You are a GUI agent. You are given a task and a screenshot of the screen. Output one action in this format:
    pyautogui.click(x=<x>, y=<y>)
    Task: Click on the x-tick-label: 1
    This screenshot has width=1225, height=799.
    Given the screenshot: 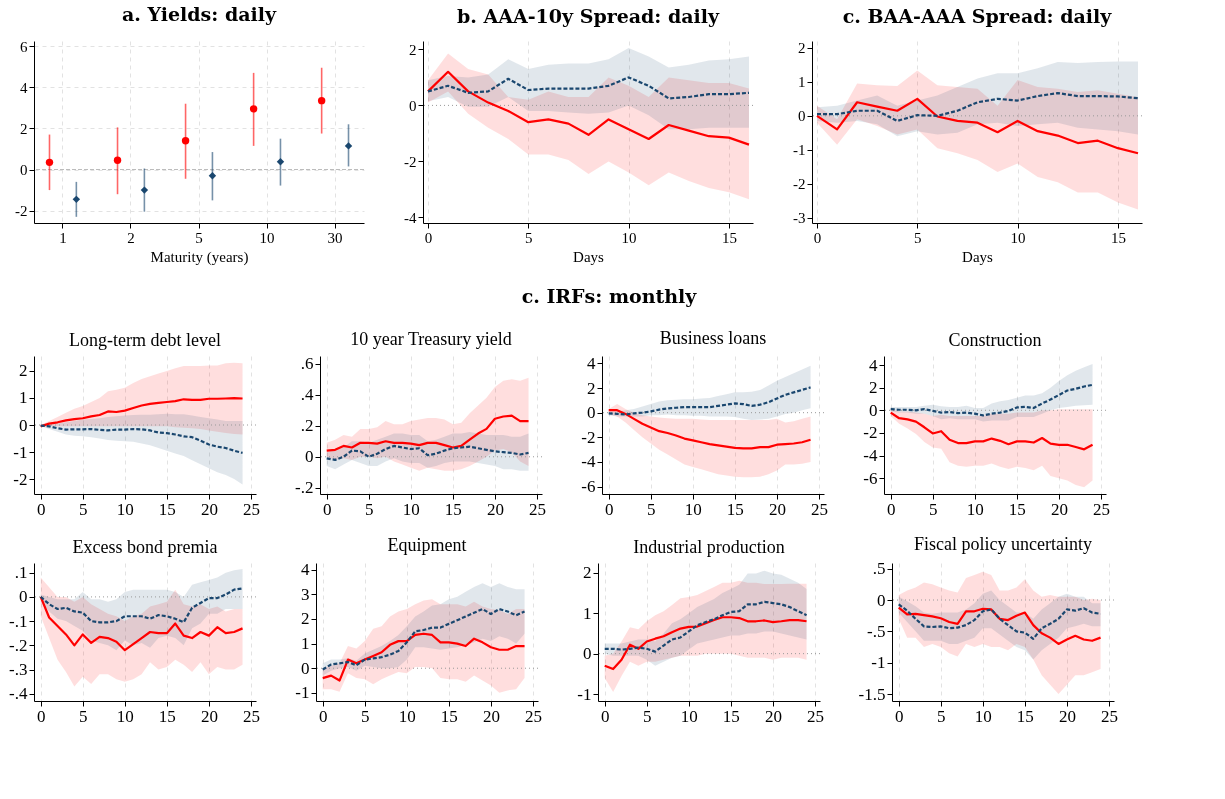 What is the action you would take?
    pyautogui.click(x=63, y=237)
    